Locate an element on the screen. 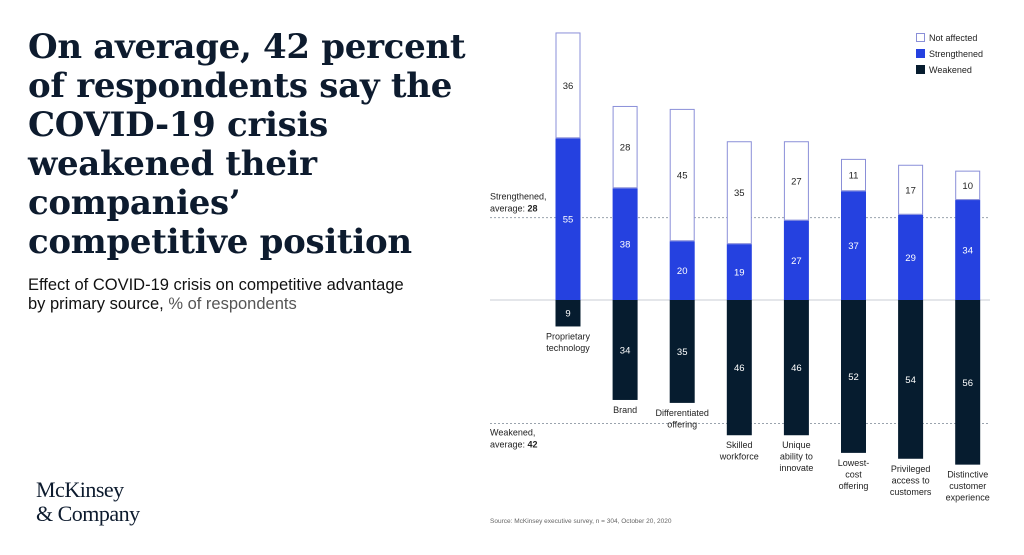  strengthened-average-label: Strengthened, is located at coordinates (518, 197).